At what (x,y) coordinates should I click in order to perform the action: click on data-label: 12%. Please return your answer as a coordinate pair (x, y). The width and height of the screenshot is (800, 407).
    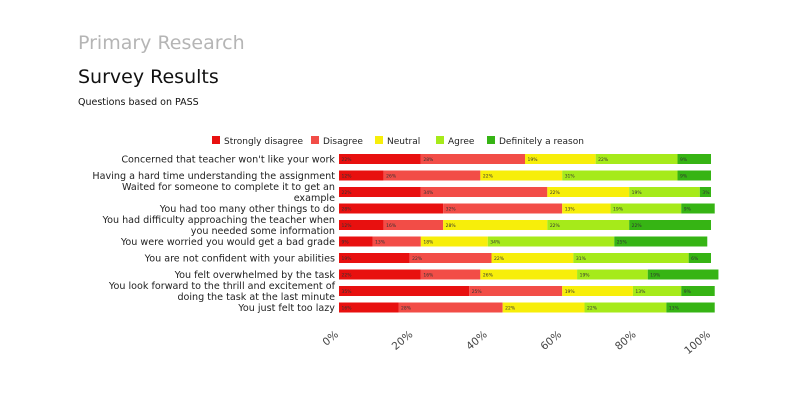
    Looking at the image, I should click on (347, 177).